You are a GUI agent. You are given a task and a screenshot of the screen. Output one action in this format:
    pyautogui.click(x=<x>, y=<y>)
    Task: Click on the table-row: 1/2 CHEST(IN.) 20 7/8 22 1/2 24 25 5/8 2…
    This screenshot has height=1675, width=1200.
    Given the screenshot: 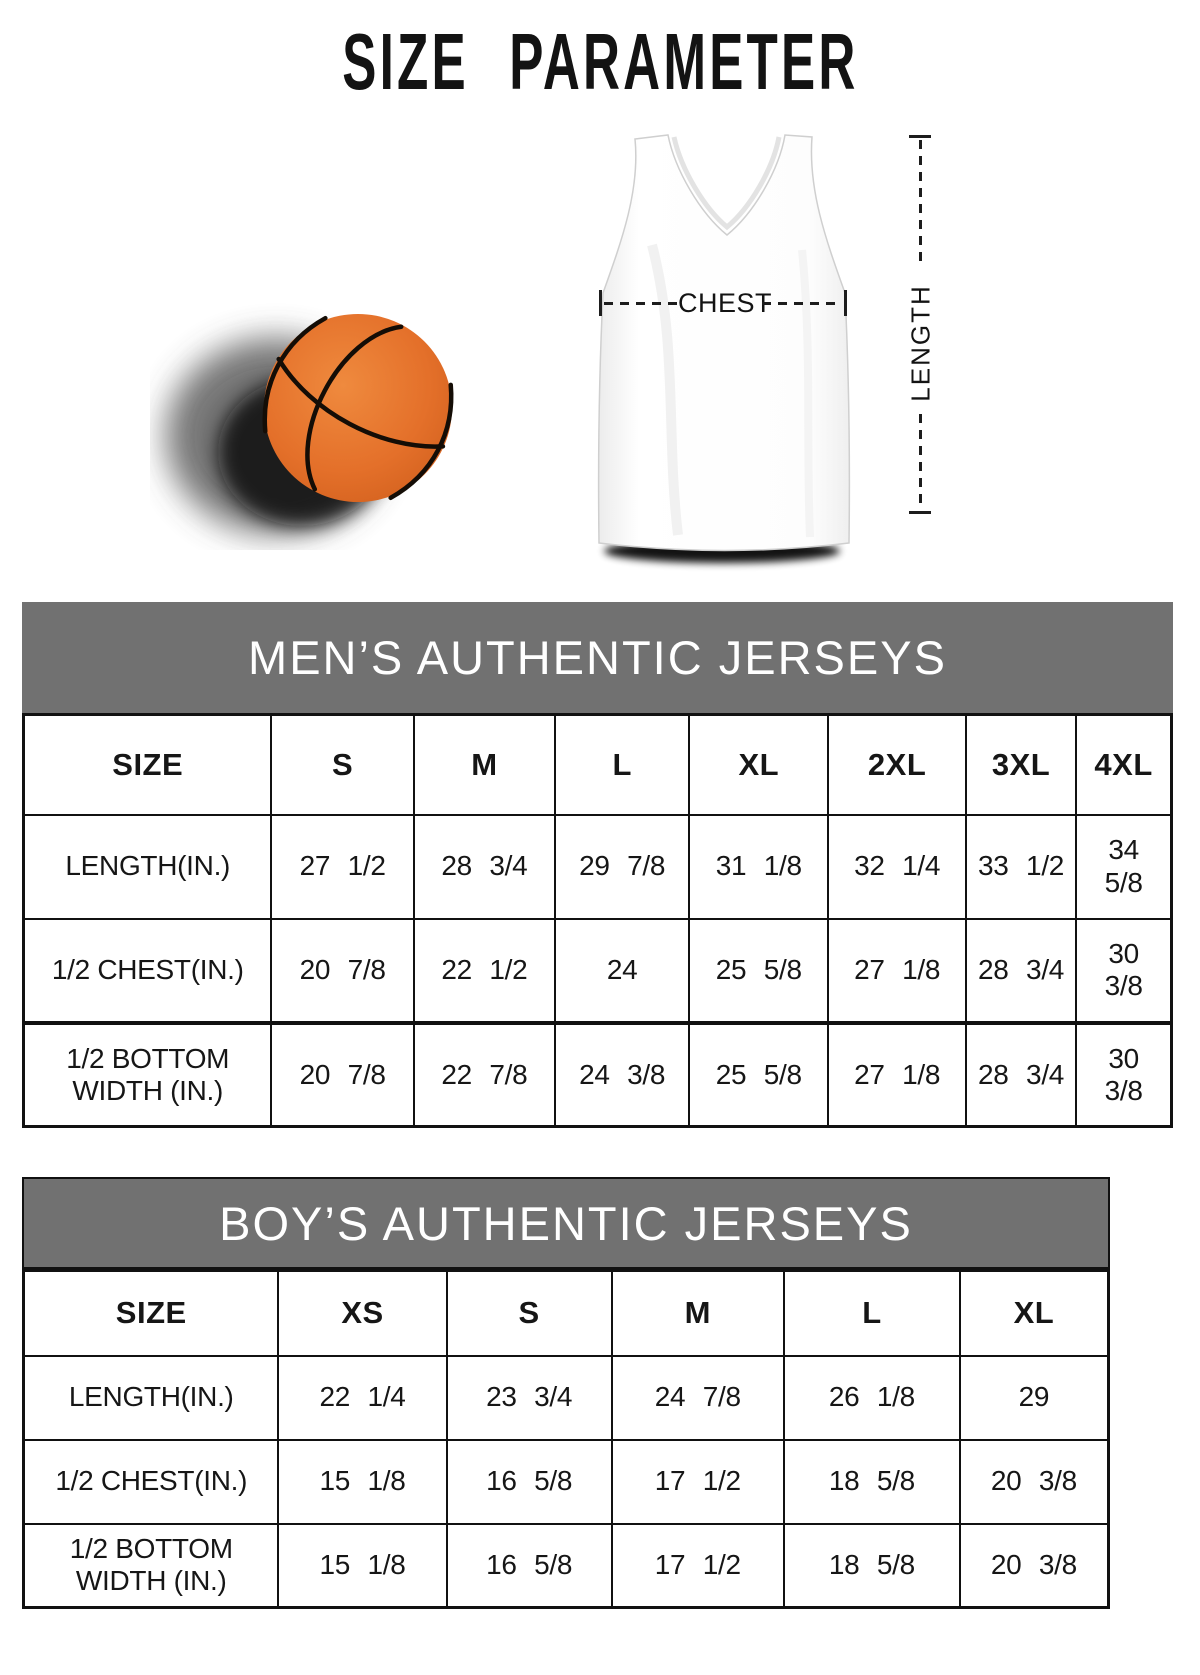 What is the action you would take?
    pyautogui.click(x=597, y=970)
    